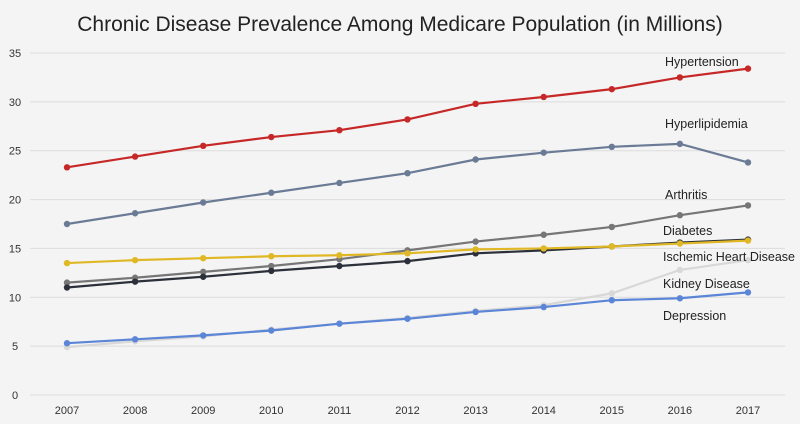 This screenshot has height=424, width=800. Describe the element at coordinates (203, 411) in the screenshot. I see `x-tick-label: 2009` at that location.